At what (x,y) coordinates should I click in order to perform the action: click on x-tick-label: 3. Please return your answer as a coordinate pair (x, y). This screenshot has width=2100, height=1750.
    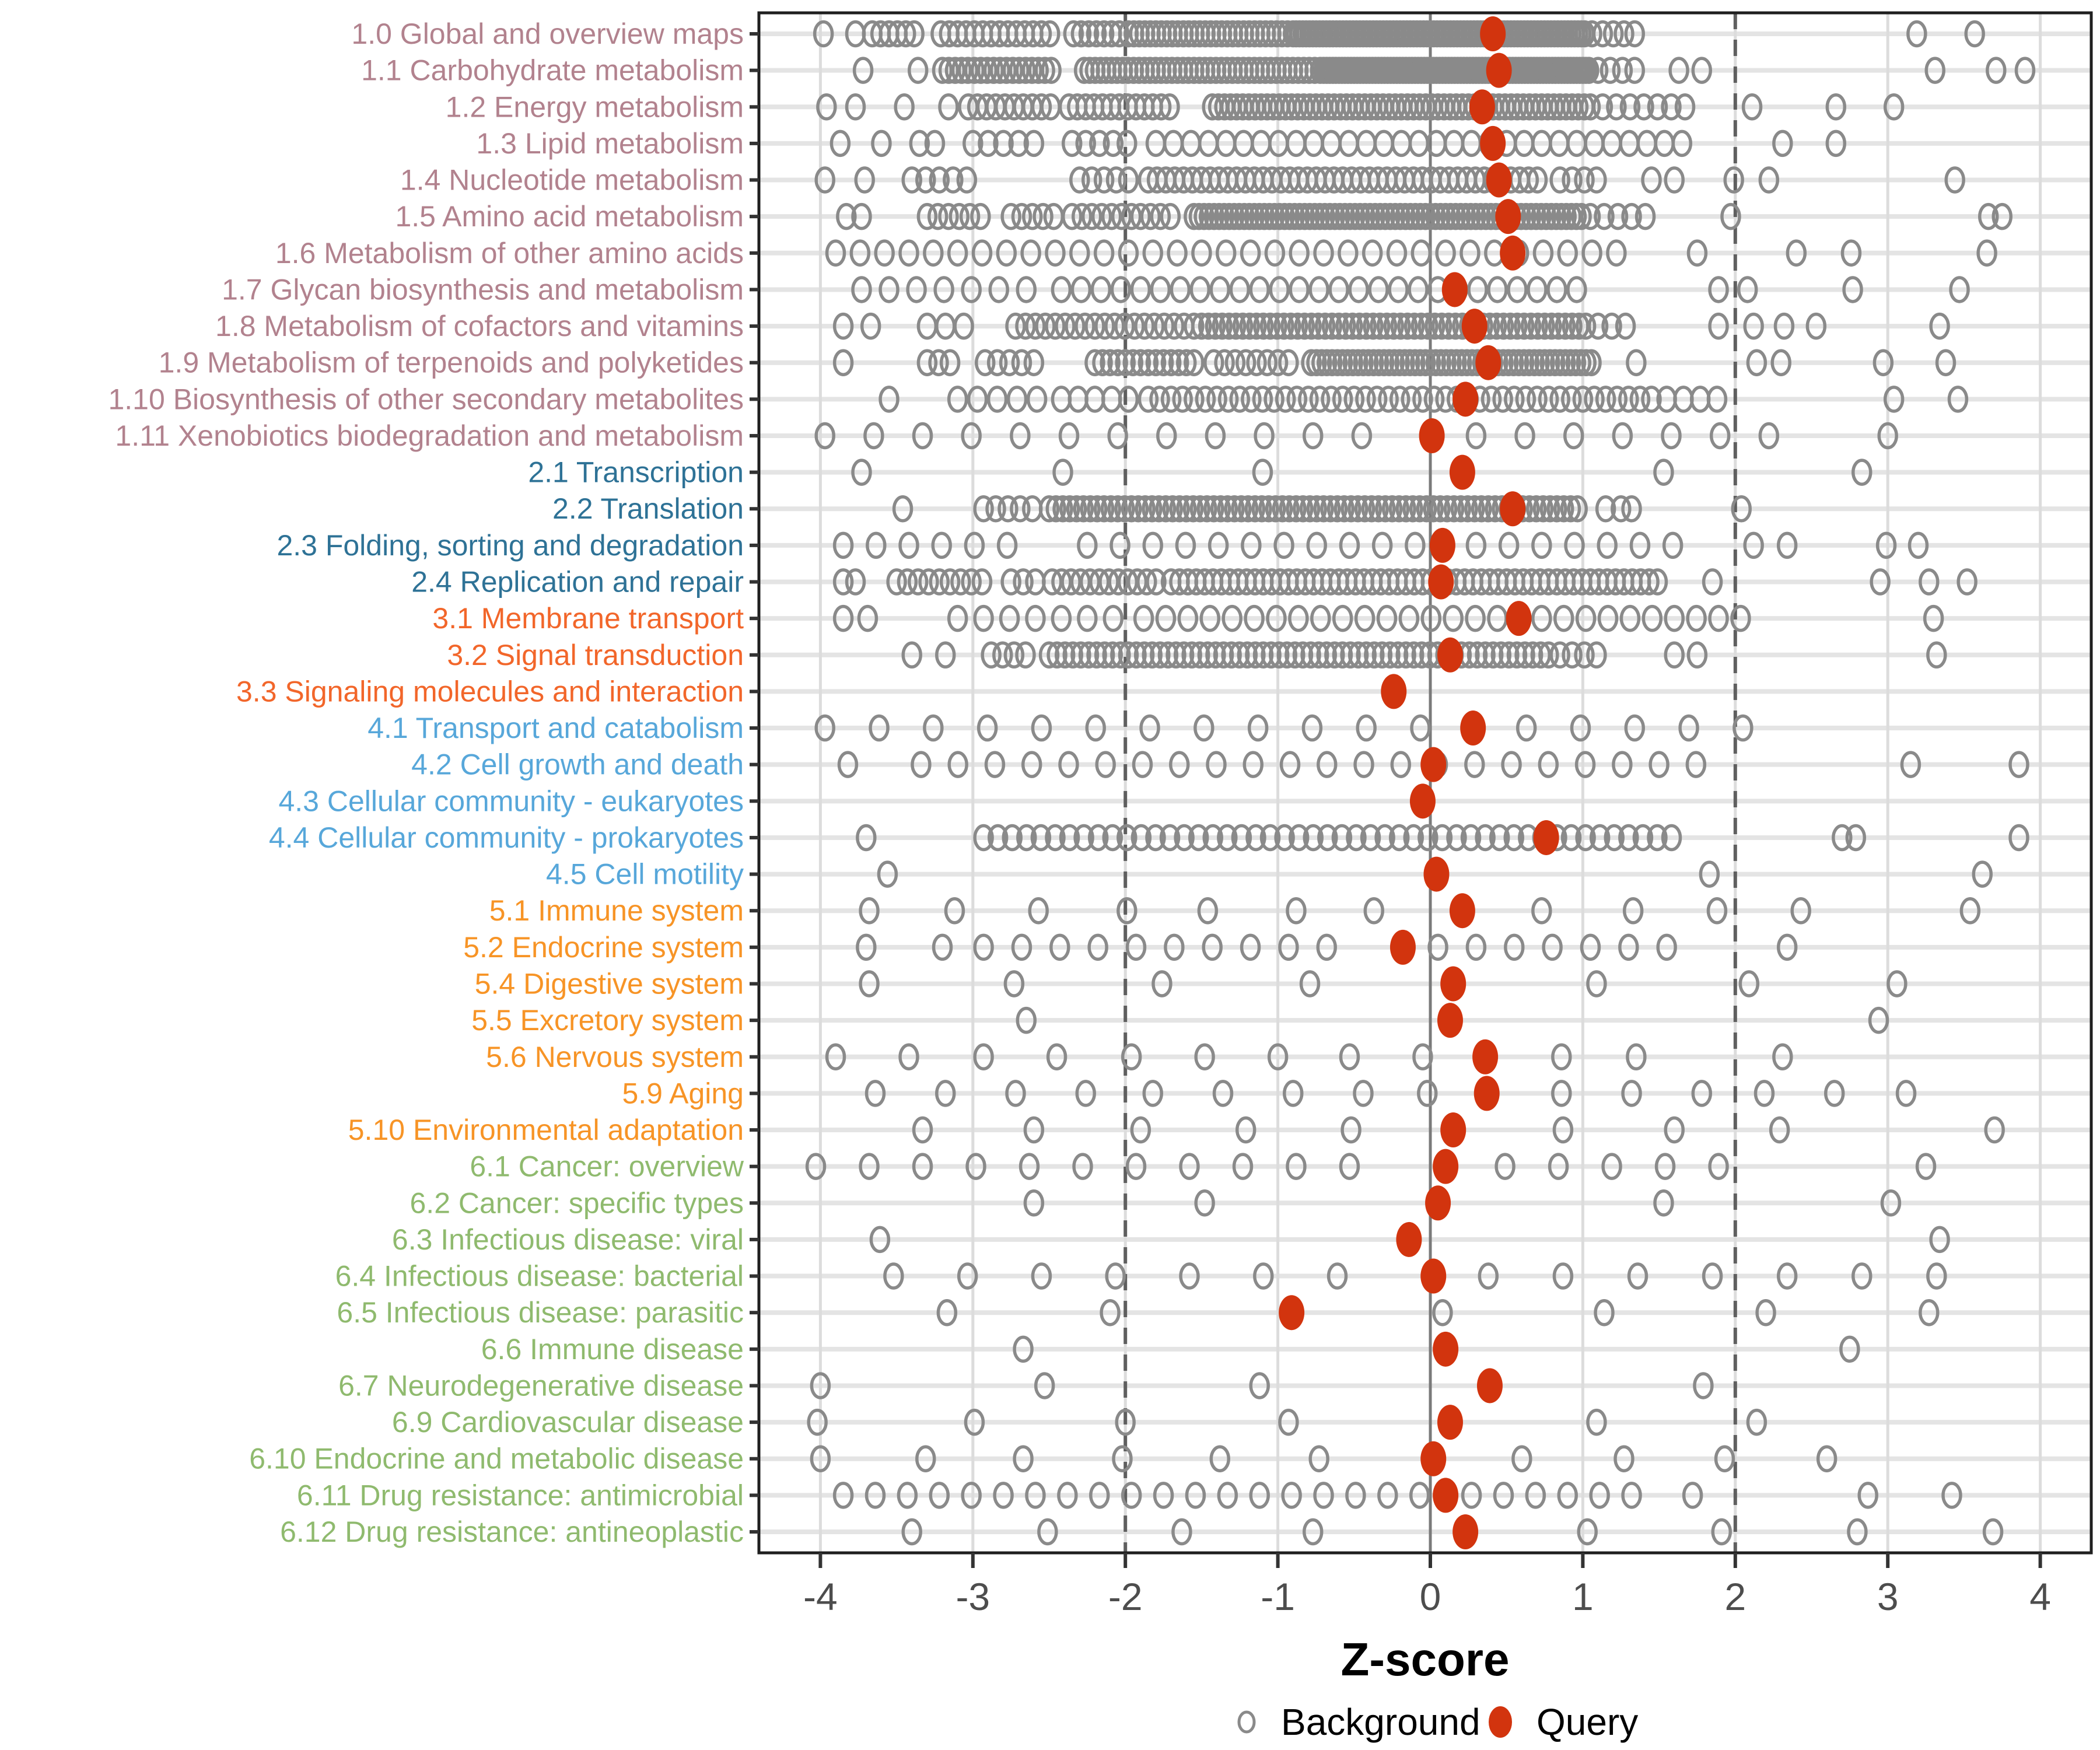
    Looking at the image, I should click on (1888, 1596).